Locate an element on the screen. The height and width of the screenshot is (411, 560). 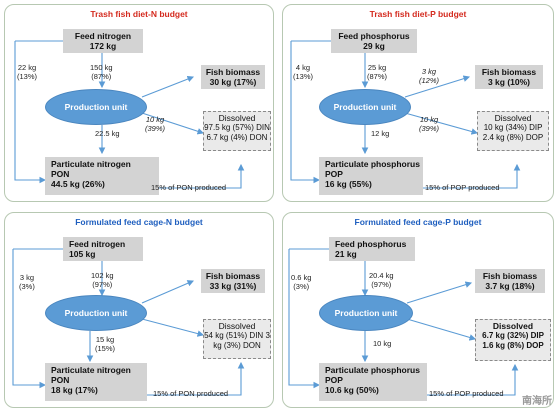
bypass-label: 22 kg (13%) is located at coordinates (27, 72).